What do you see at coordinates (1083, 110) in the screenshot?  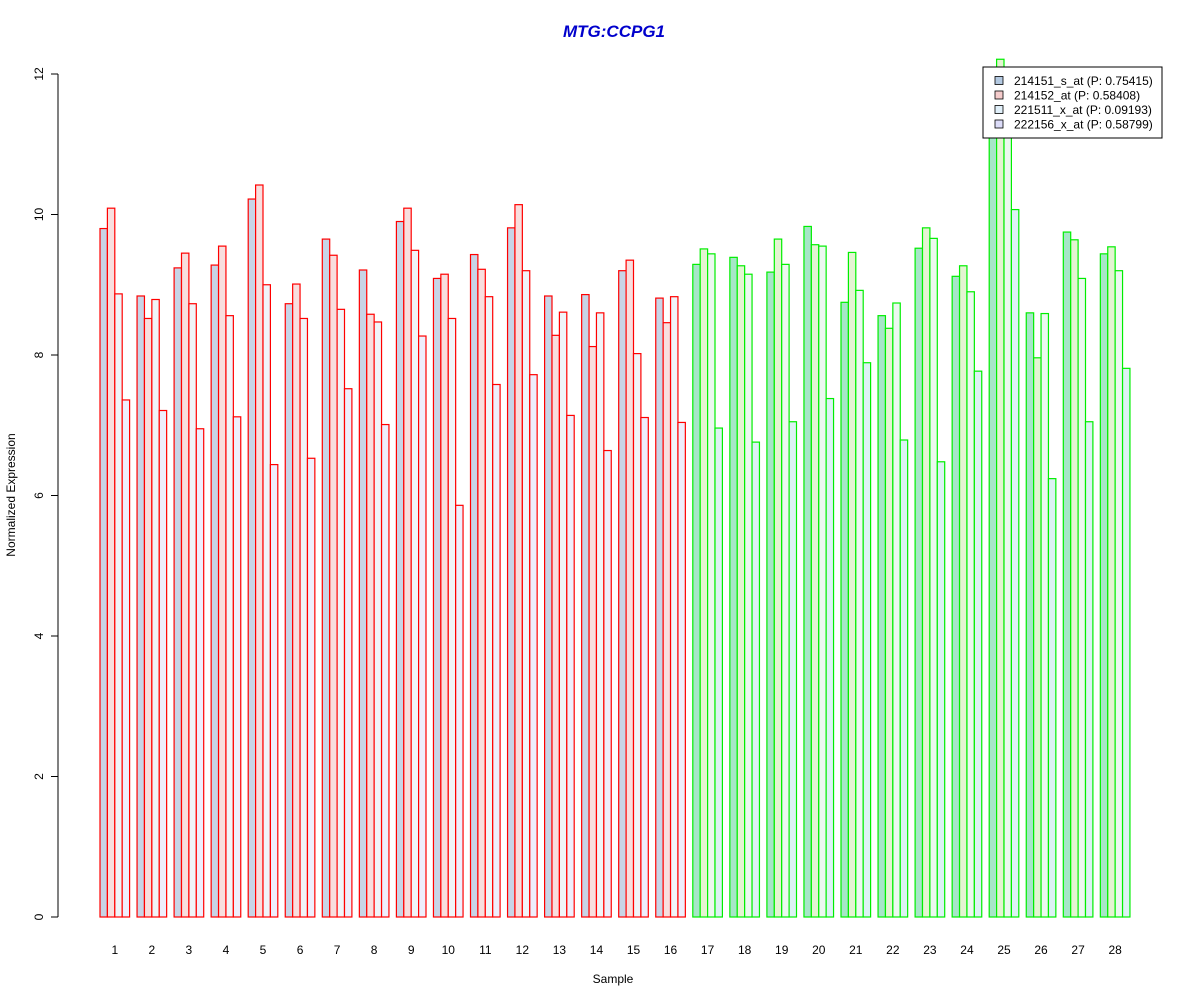 I see `legend-label: 221511_x_at (P: 0.09193)` at bounding box center [1083, 110].